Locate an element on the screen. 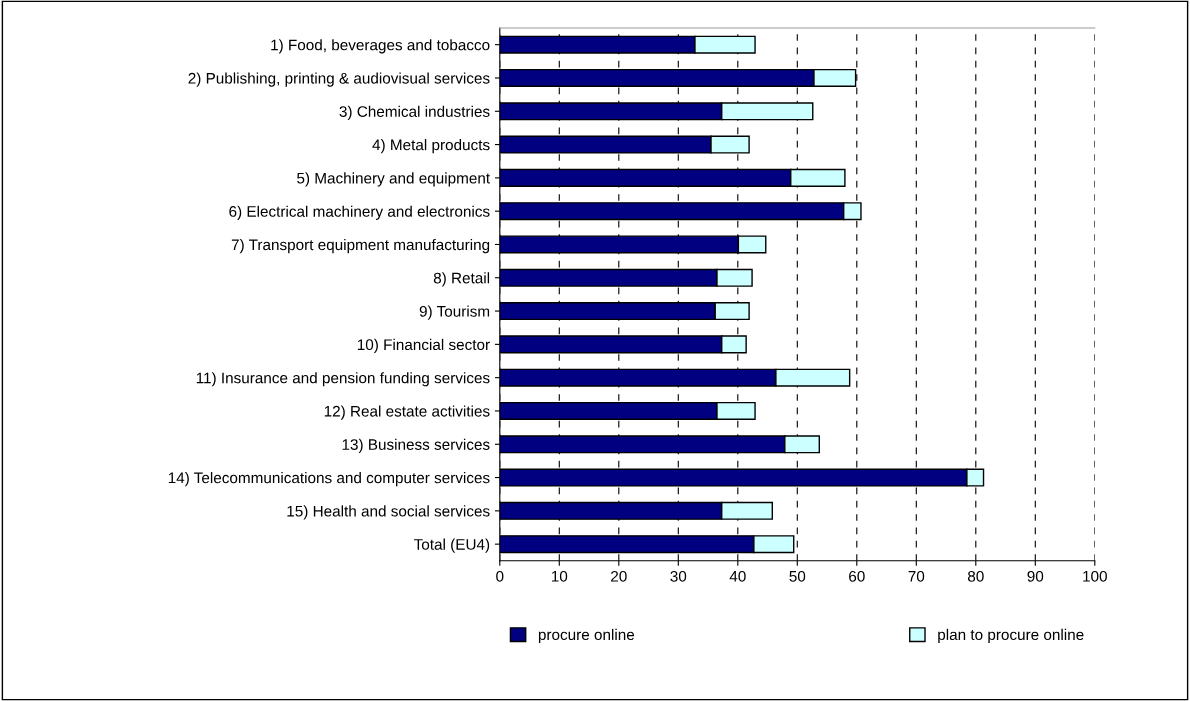 This screenshot has width=1190, height=701. y-tick-label: 11) Insurance and pension funding services is located at coordinates (343, 379).